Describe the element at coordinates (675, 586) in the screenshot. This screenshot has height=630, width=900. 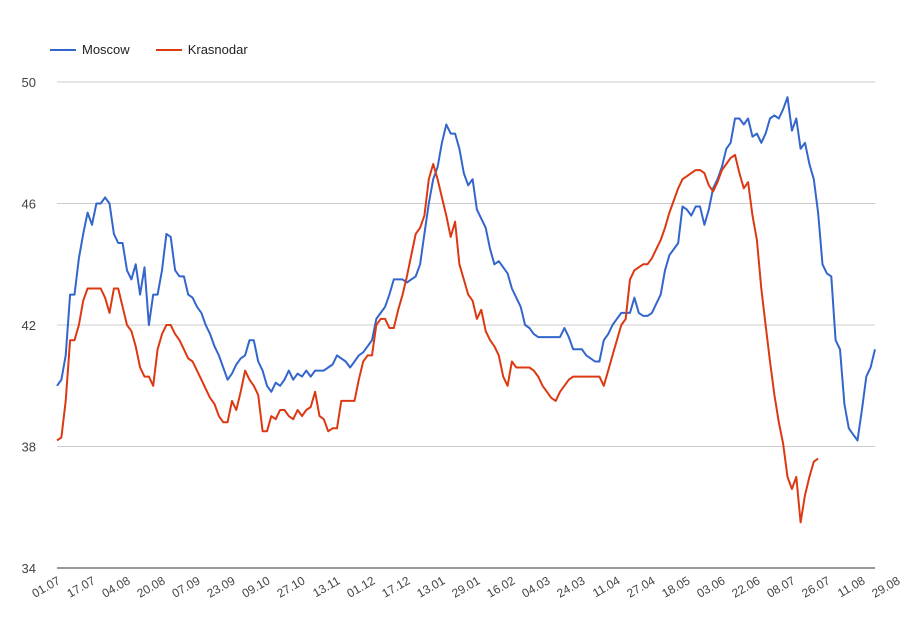
I see `x-tick-label: 18.05` at that location.